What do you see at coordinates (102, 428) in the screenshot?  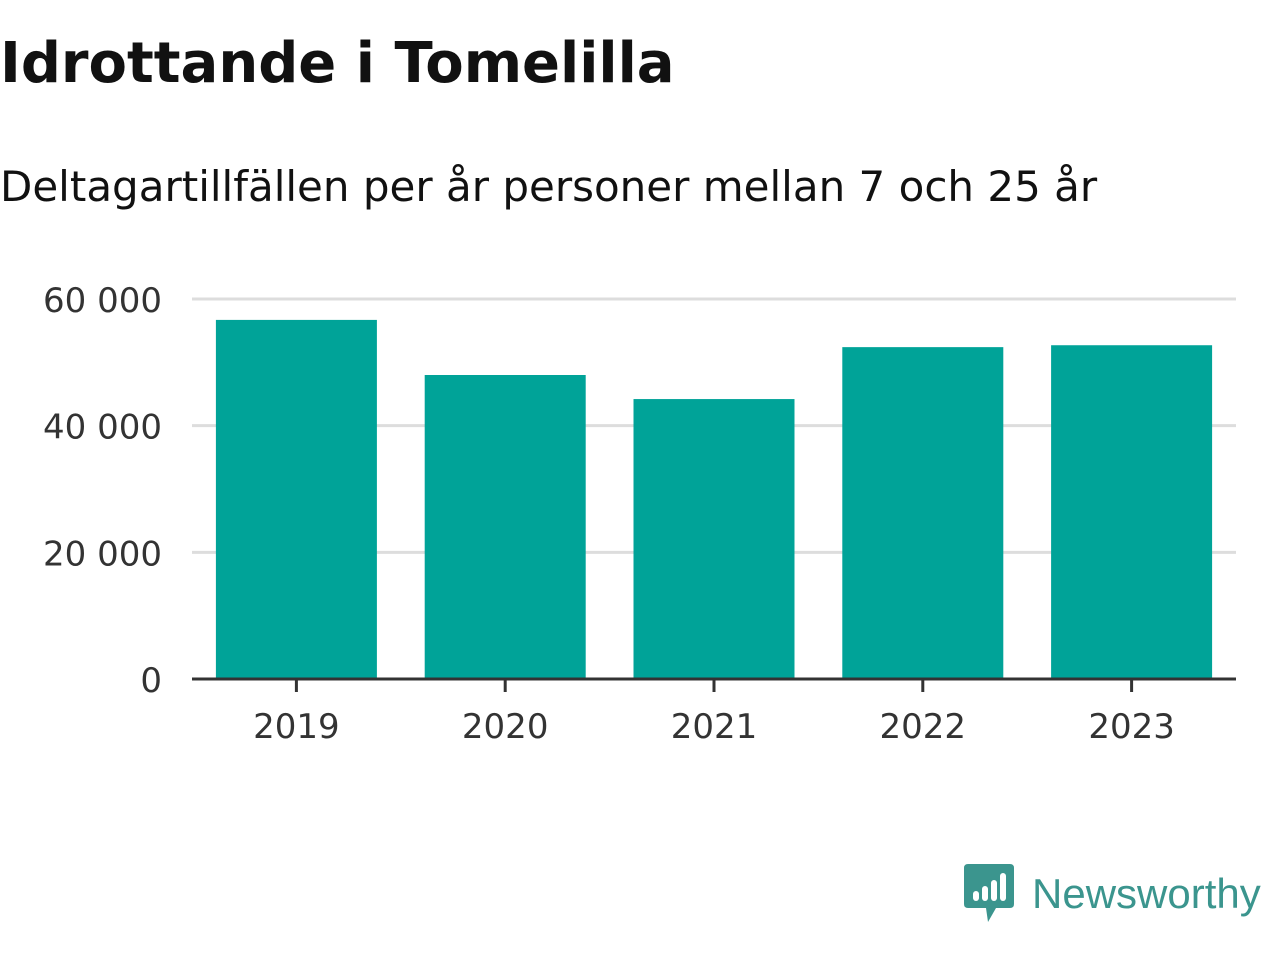 I see `y-tick-label-2: 40 000` at bounding box center [102, 428].